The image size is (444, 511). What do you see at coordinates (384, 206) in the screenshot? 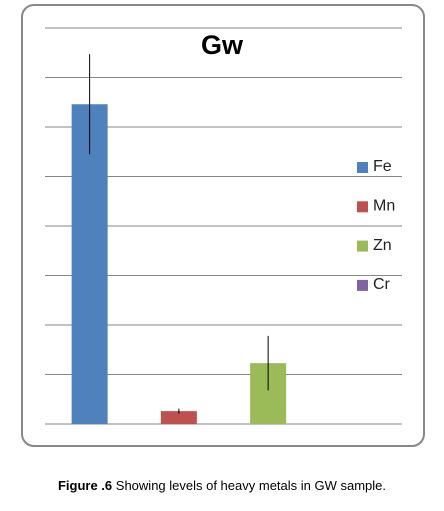
I see `legend-label: Mn` at bounding box center [384, 206].